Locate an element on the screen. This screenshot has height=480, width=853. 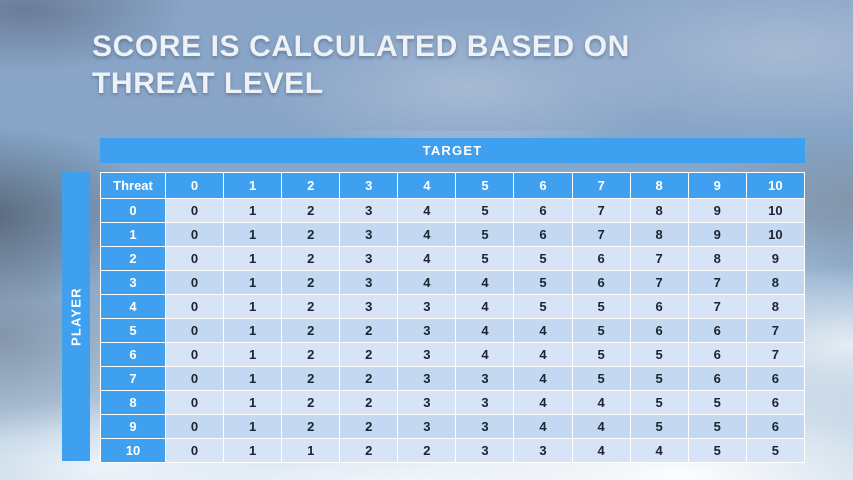
row-header-threat-7: 7 is located at coordinates (133, 378).